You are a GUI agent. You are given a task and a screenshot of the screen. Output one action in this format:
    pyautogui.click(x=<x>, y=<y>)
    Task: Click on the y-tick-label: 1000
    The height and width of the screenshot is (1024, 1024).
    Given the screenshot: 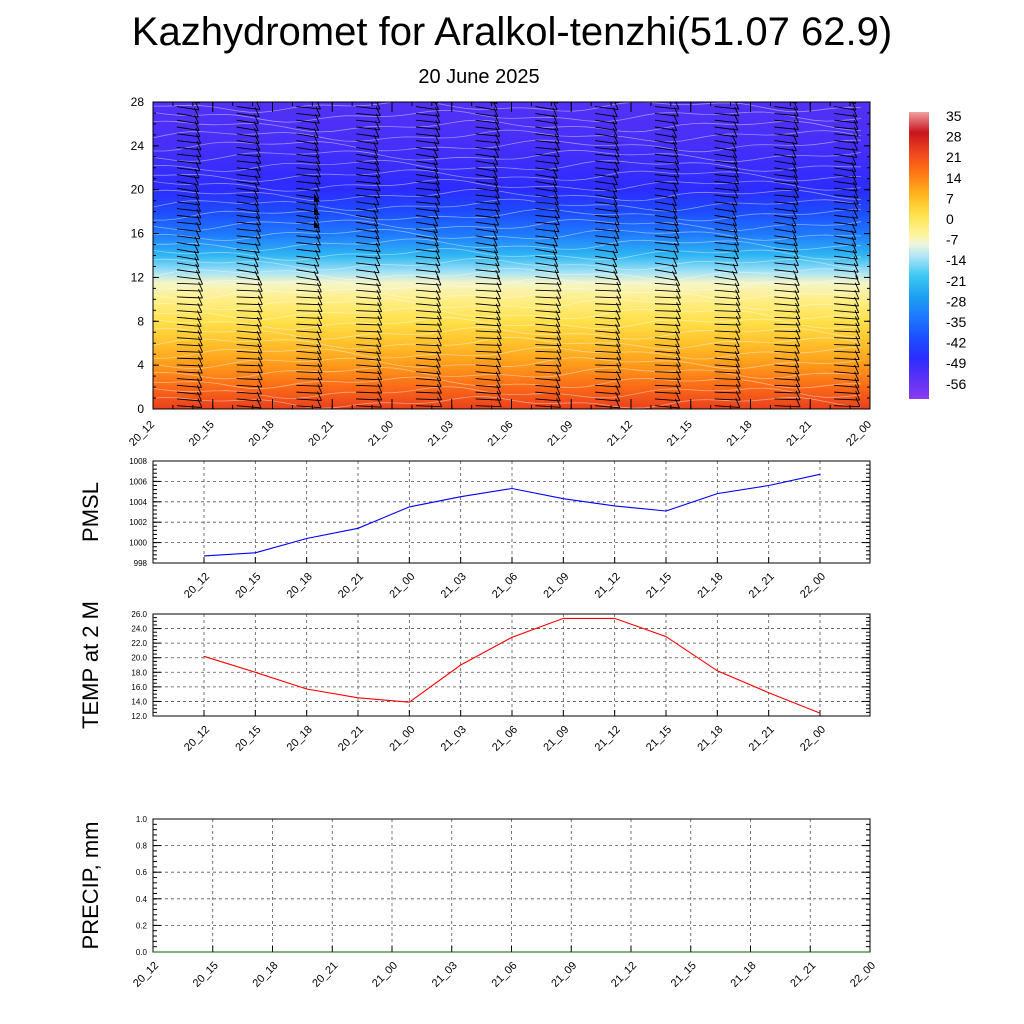 What is the action you would take?
    pyautogui.click(x=138, y=543)
    